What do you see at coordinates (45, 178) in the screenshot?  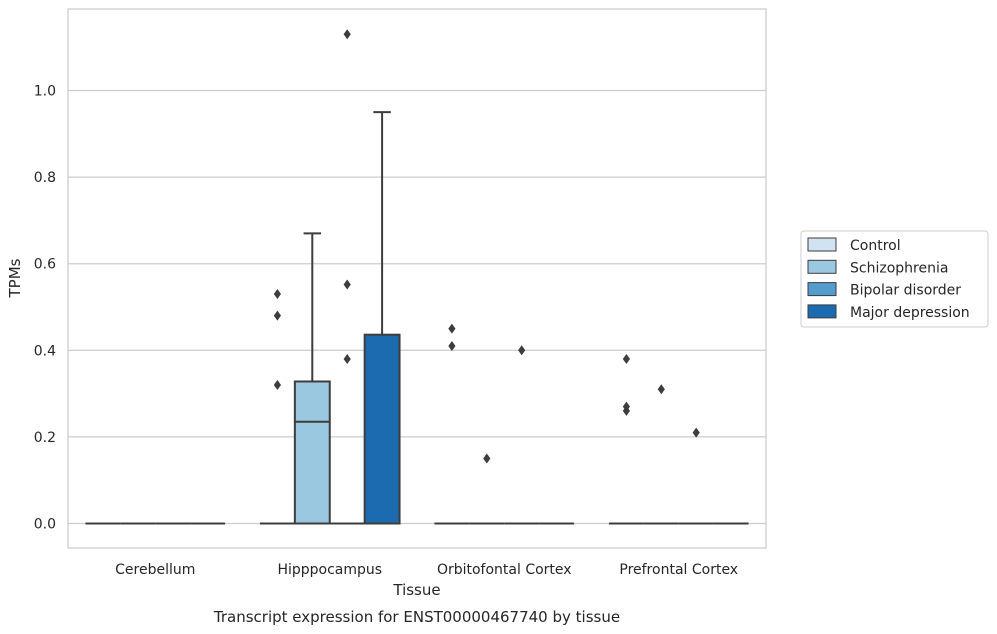 I see `y-tick-label: 0.8` at bounding box center [45, 178].